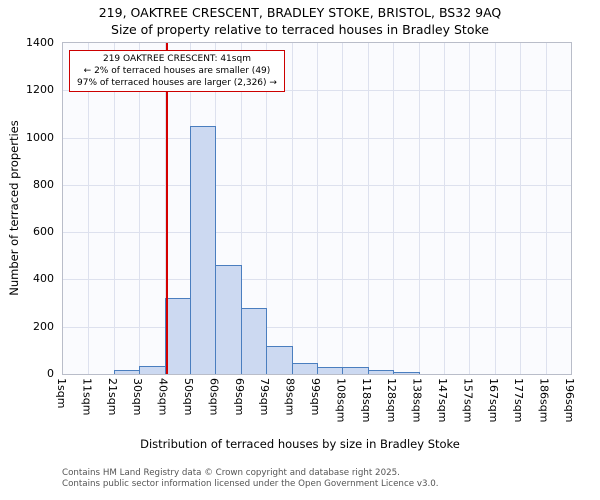  What do you see at coordinates (239, 397) in the screenshot?
I see `x-tick-label: 69sqm` at bounding box center [239, 397].